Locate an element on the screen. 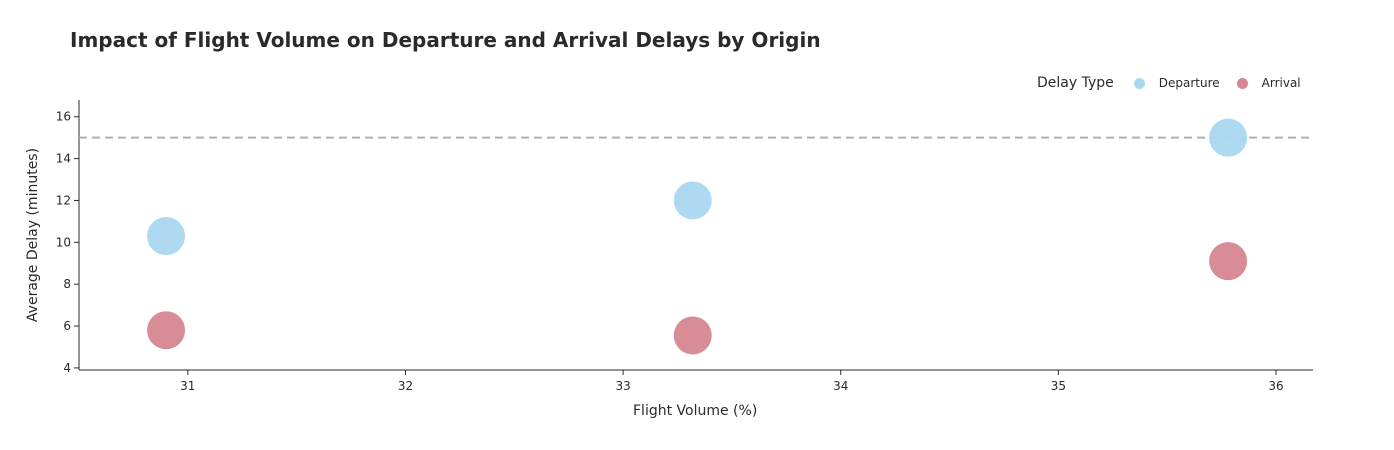  y-axis-label: Average Delay (minutes) is located at coordinates (33, 235).